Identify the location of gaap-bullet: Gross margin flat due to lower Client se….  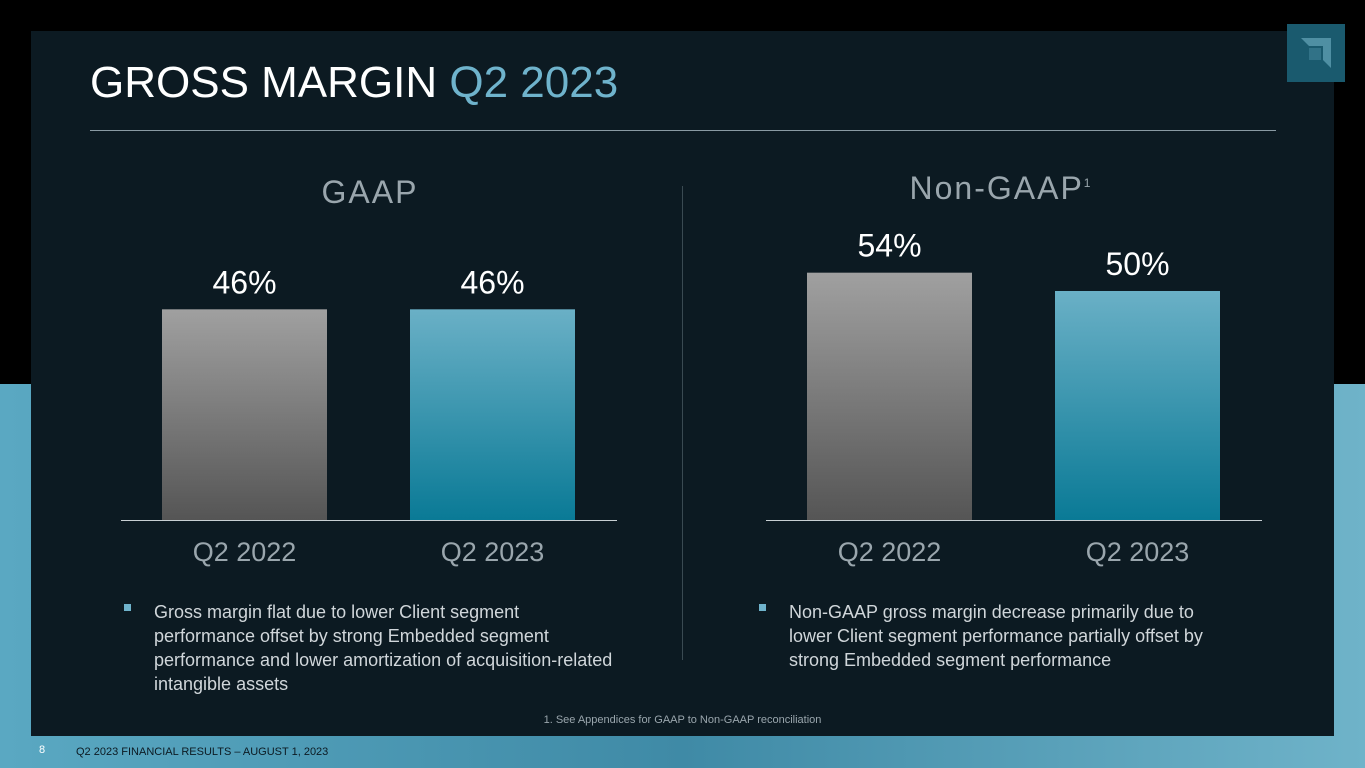
(374, 648).